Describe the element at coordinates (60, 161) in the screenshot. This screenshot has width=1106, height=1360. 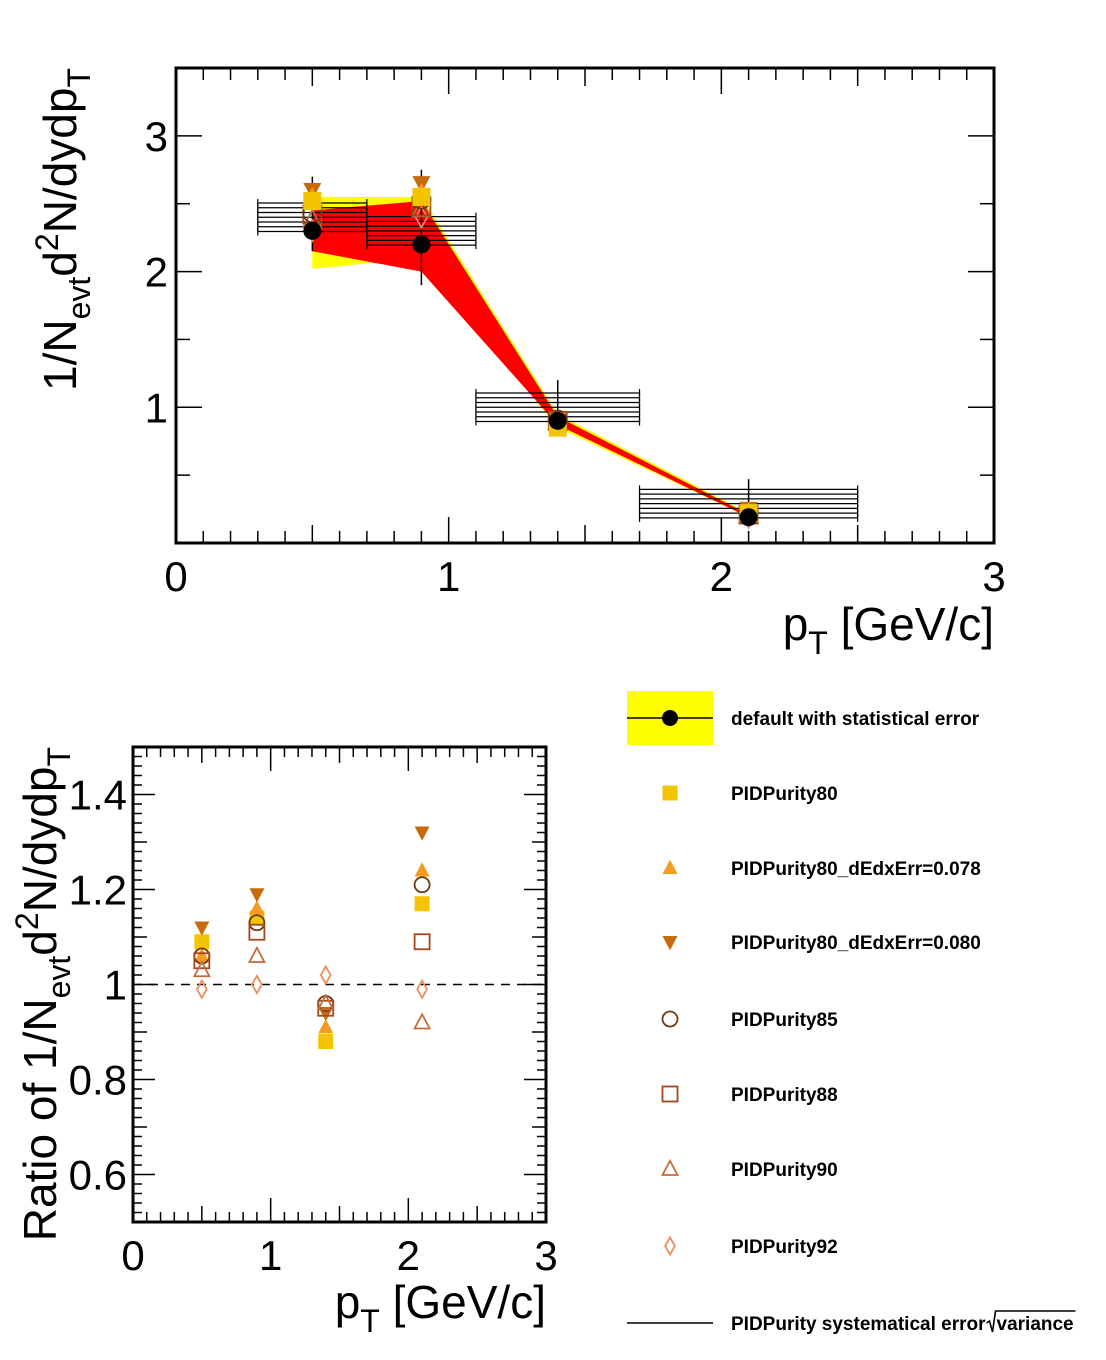
I see `y-axis-text: N/dydp` at that location.